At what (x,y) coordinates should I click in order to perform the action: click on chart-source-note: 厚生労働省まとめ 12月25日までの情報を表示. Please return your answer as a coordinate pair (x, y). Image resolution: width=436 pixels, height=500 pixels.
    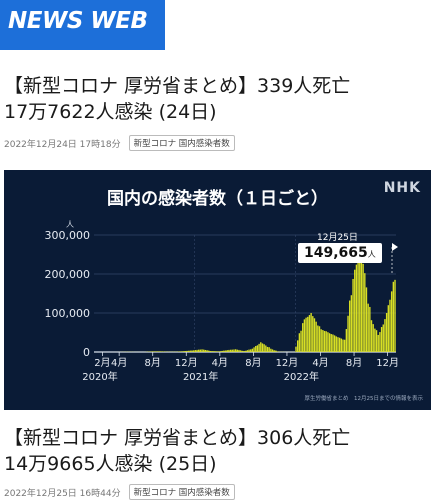
    Looking at the image, I should click on (364, 399).